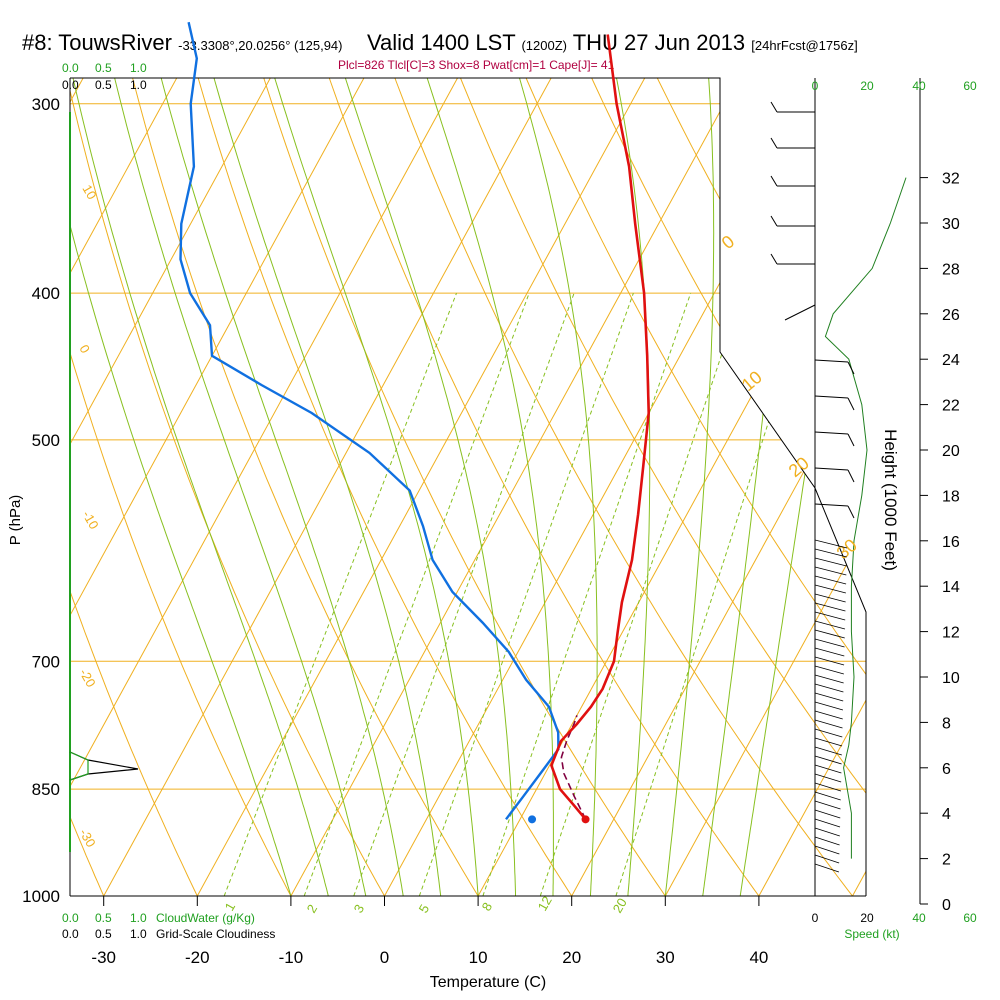 The width and height of the screenshot is (1000, 1000). What do you see at coordinates (867, 86) in the screenshot?
I see `wind-speed-top-label: 20` at bounding box center [867, 86].